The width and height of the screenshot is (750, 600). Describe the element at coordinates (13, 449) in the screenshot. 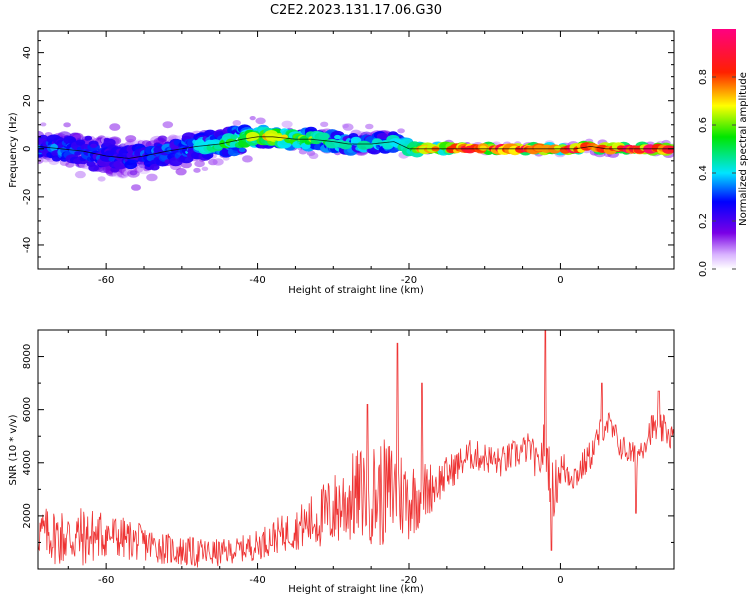

I see `snr-y-axis-label: SNR (10 * v/v)` at that location.